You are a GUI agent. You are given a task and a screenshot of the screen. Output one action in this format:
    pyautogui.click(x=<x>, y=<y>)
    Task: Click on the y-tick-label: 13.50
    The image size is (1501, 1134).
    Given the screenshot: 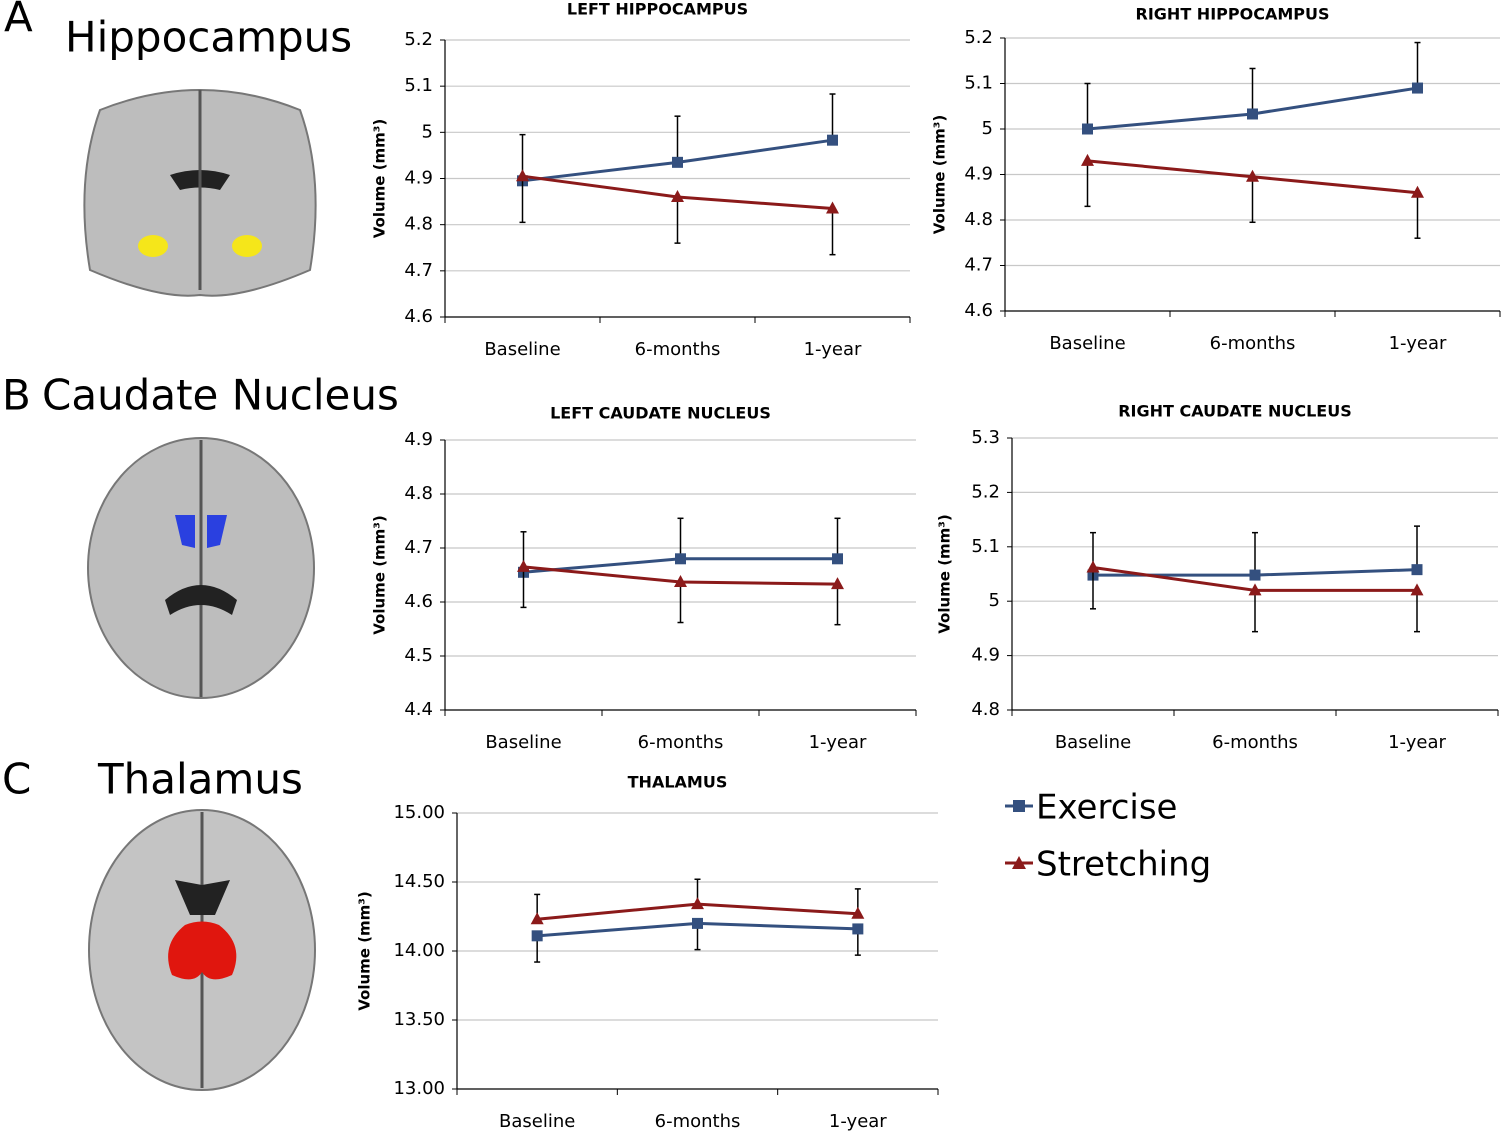 What is the action you would take?
    pyautogui.click(x=419, y=1019)
    